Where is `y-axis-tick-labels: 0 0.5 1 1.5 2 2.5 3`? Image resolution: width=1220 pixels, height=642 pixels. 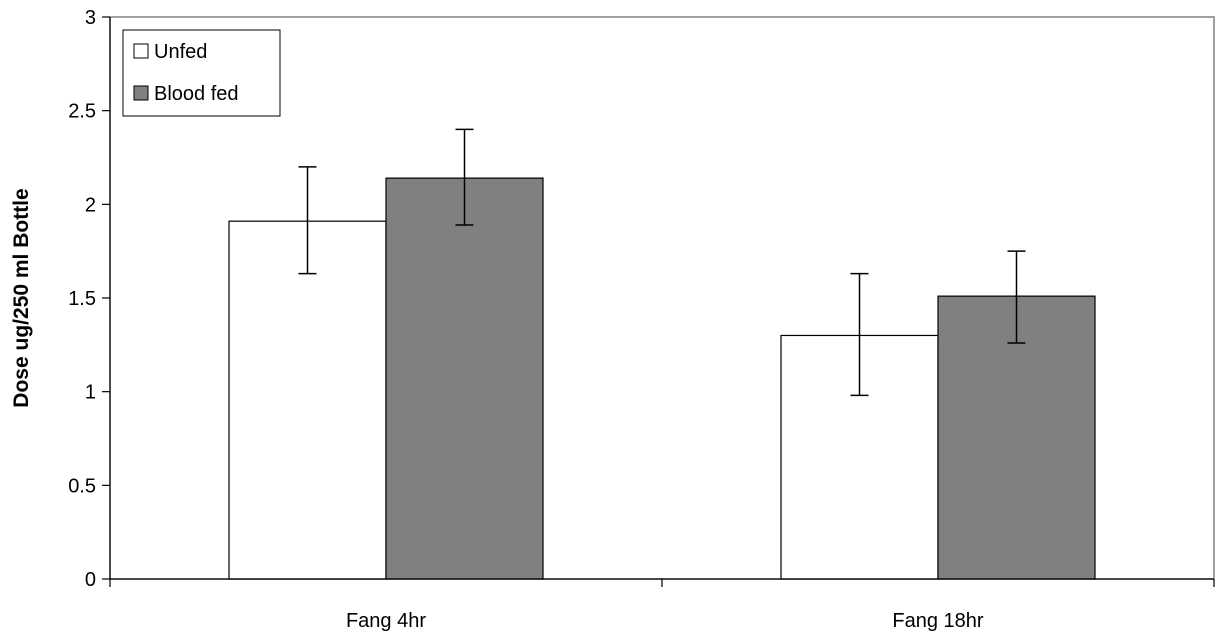 y-axis-tick-labels: 0 0.5 1 1.5 2 2.5 3 is located at coordinates (82, 299).